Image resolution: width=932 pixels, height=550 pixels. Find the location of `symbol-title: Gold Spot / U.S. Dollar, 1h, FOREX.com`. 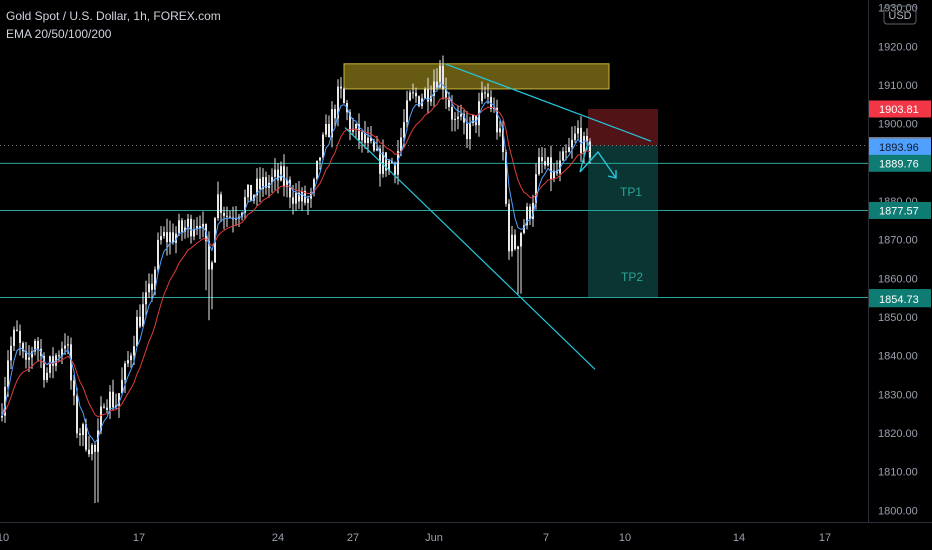

symbol-title: Gold Spot / U.S. Dollar, 1h, FOREX.com is located at coordinates (113, 16).